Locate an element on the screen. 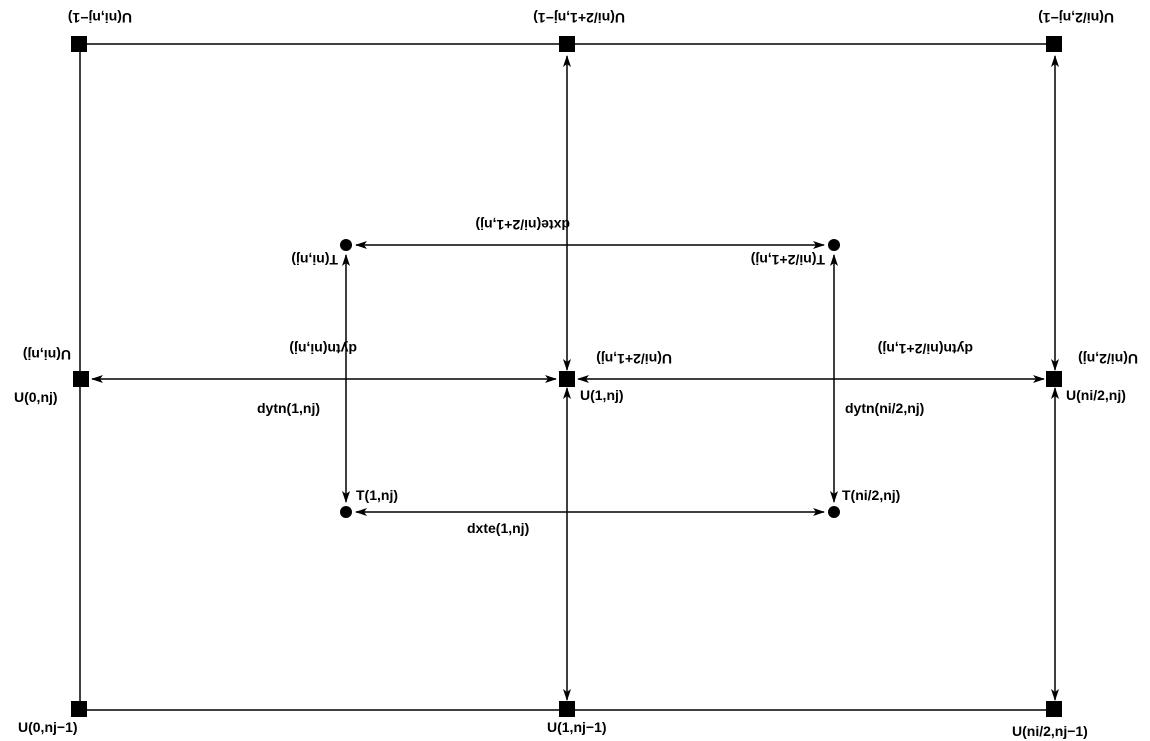 This screenshot has width=1150, height=741. dxte-top-label: dxte(ni/2+1,nj) is located at coordinates (522, 225).